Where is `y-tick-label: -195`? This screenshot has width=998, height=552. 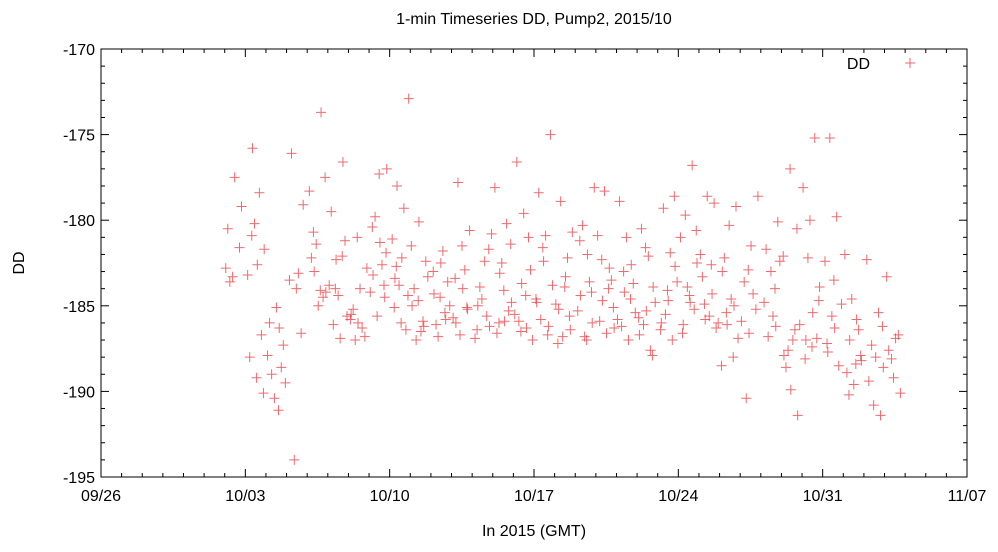
y-tick-label: -195 is located at coordinates (79, 478).